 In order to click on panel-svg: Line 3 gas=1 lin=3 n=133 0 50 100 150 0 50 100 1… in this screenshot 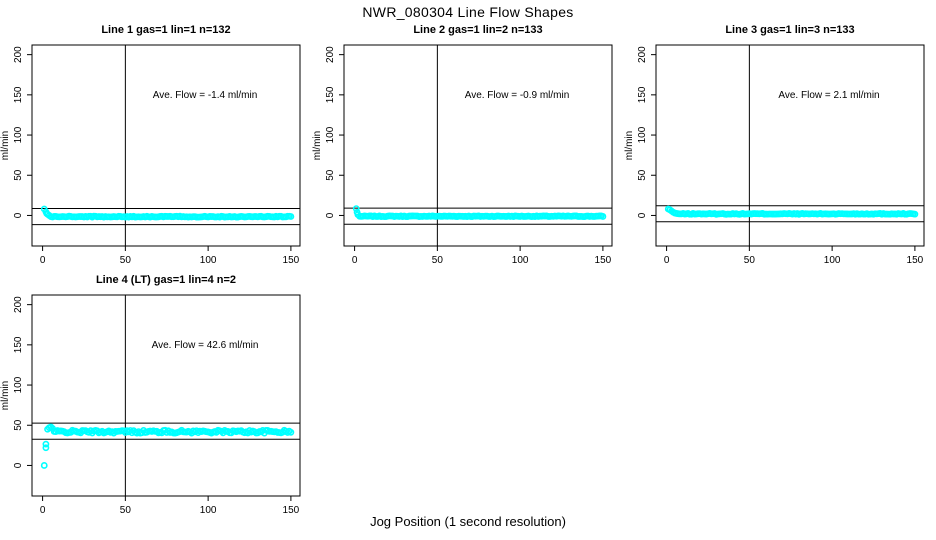, I will do `click(774, 145)`.